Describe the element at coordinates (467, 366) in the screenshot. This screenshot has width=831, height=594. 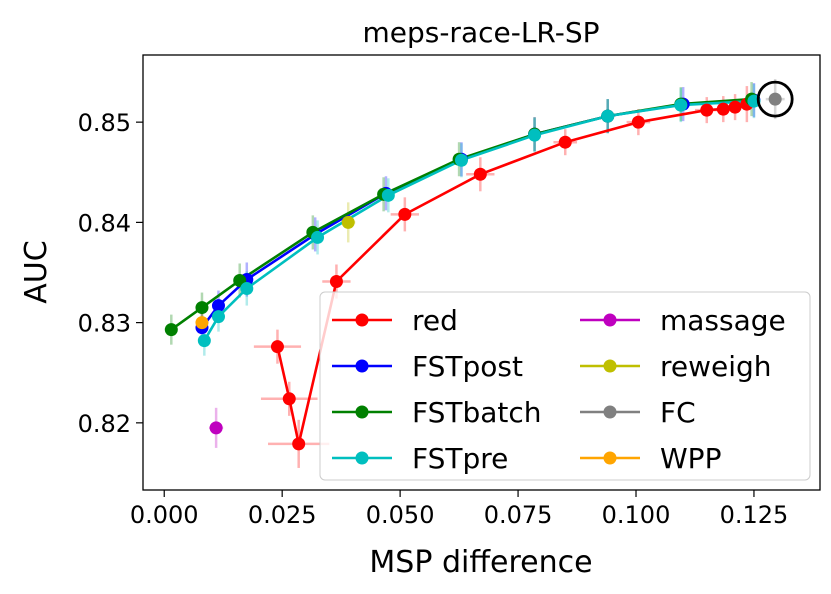
I see `legend-label: FSTpost` at that location.